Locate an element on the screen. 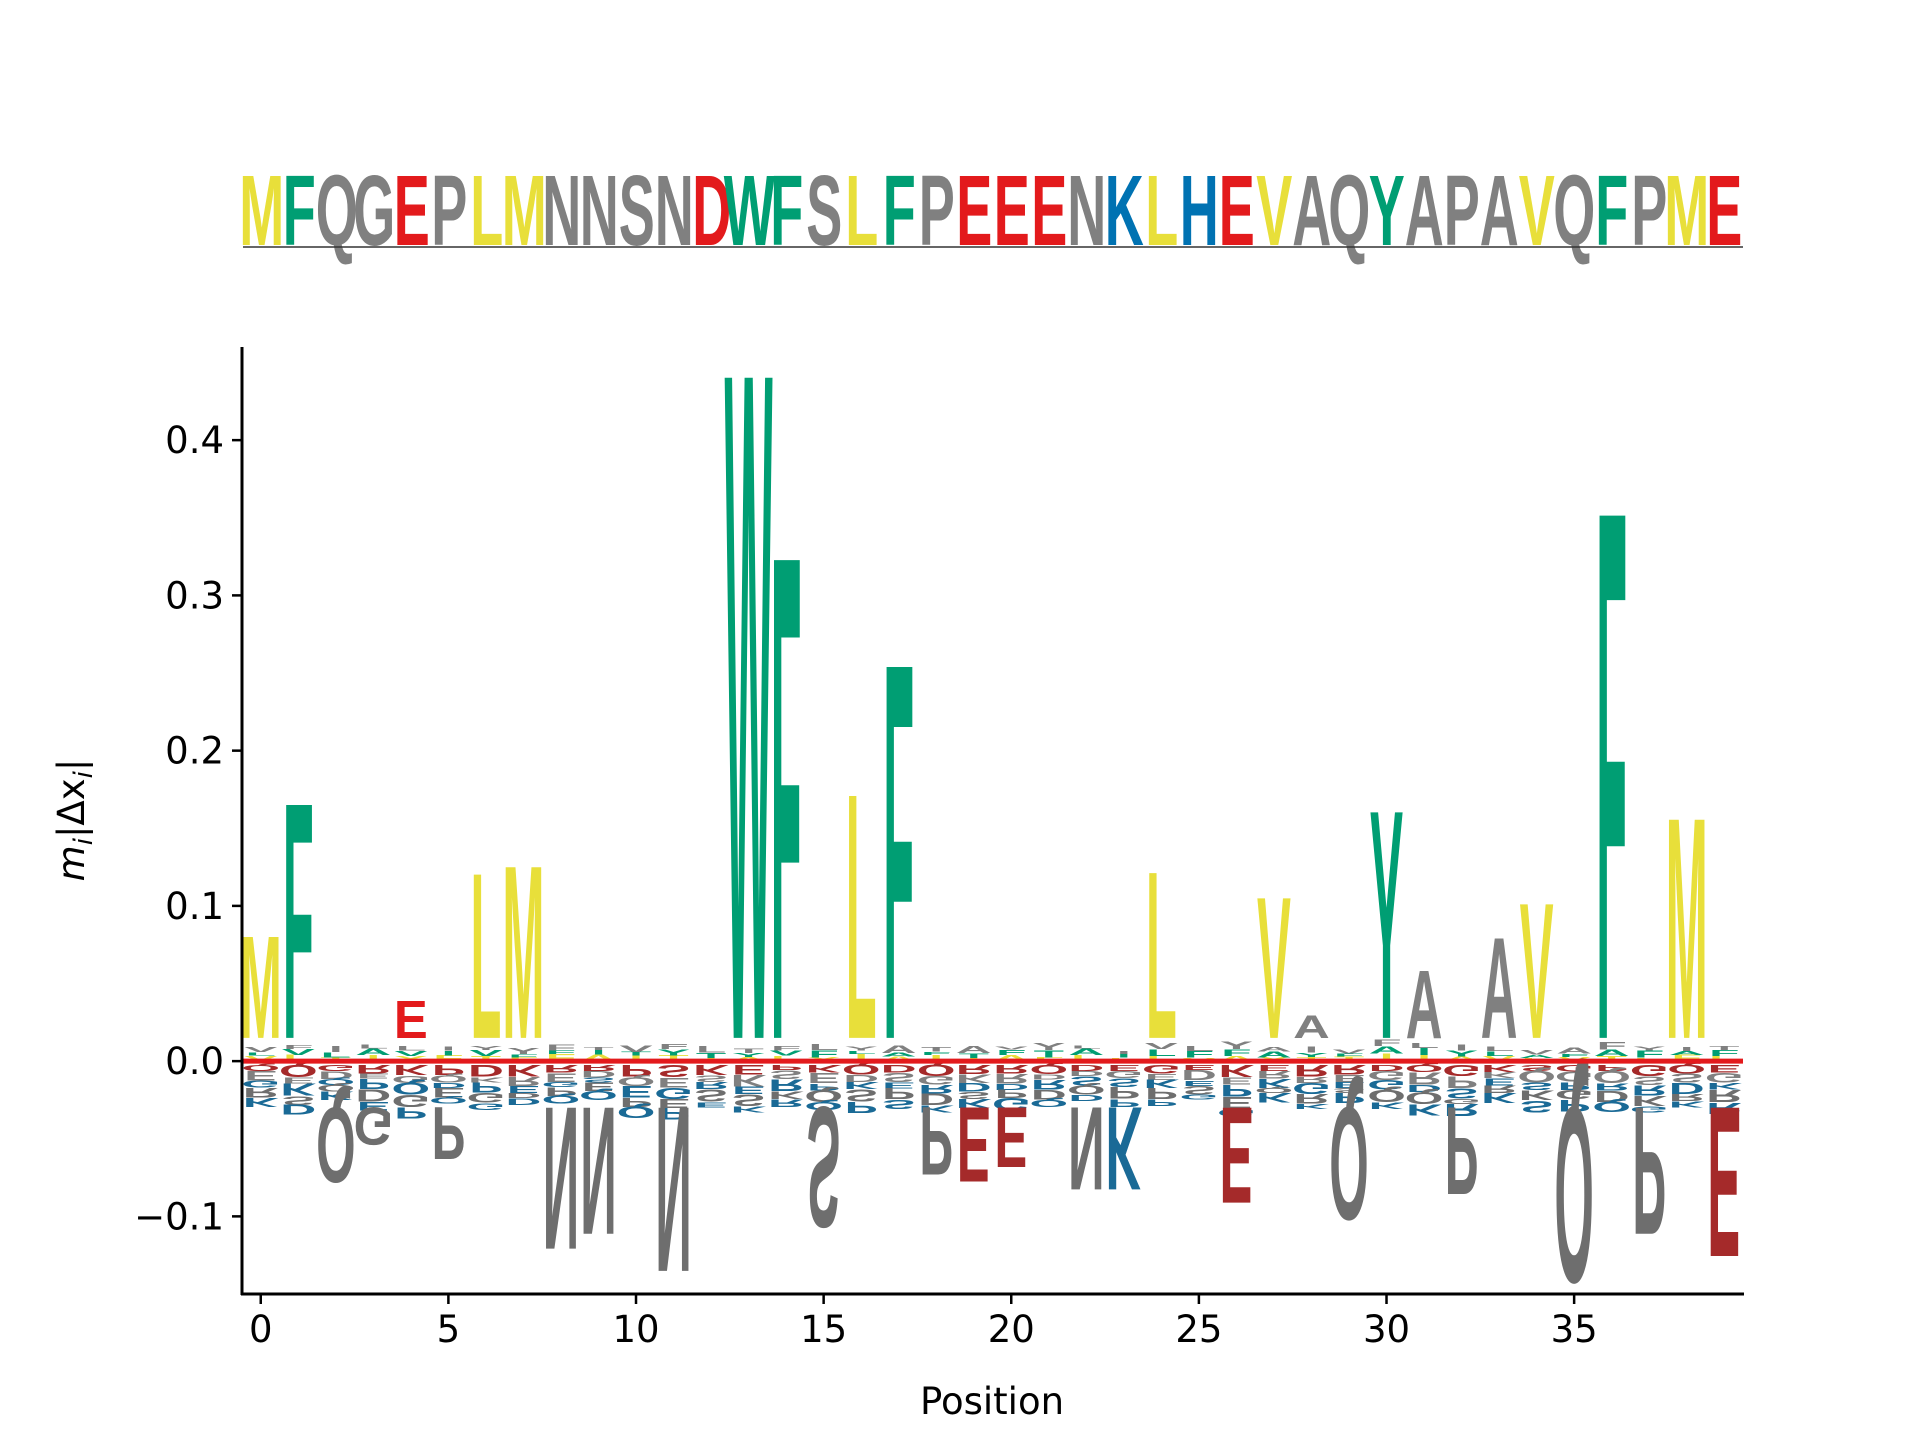 This screenshot has width=1920, height=1440. clutter-pos-0-1-letter: L is located at coordinates (261, 1053).